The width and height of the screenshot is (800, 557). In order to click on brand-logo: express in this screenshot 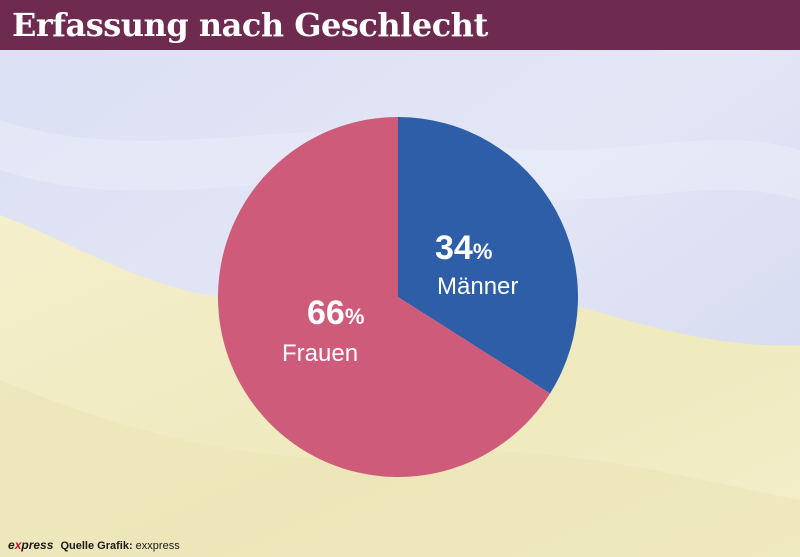, I will do `click(31, 545)`.